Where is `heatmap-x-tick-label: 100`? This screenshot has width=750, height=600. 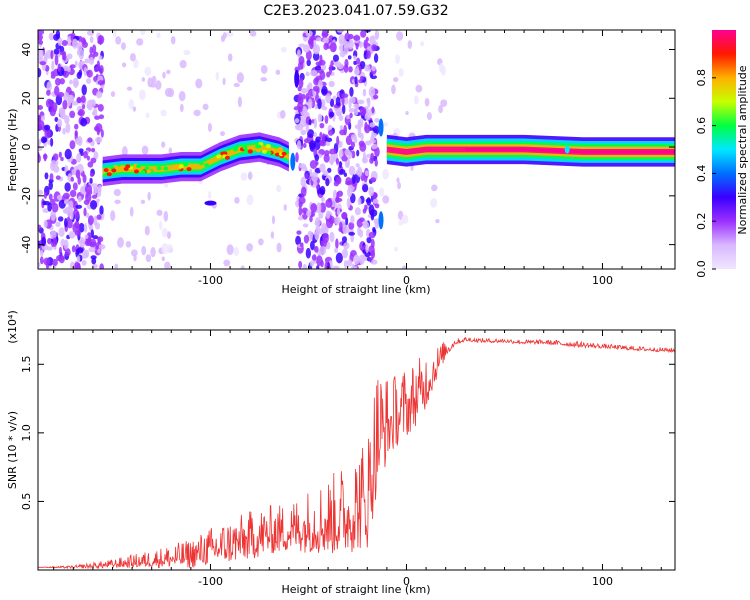
heatmap-x-tick-label: 100 is located at coordinates (602, 280).